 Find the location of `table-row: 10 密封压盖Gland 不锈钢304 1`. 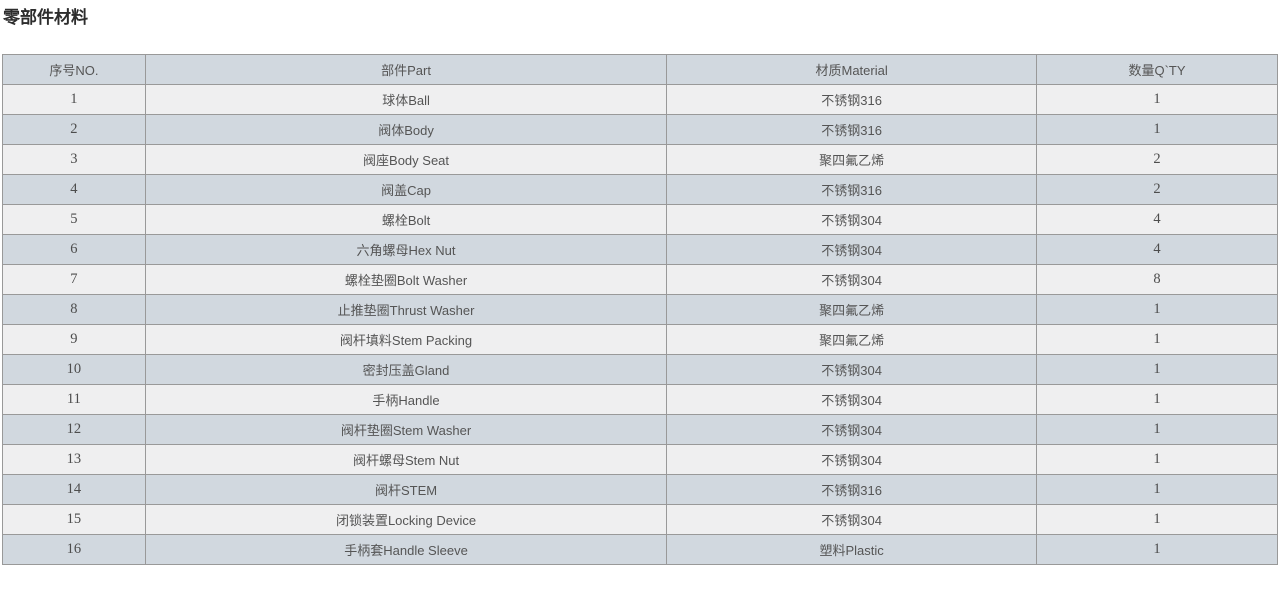

table-row: 10 密封压盖Gland 不锈钢304 1 is located at coordinates (640, 369).